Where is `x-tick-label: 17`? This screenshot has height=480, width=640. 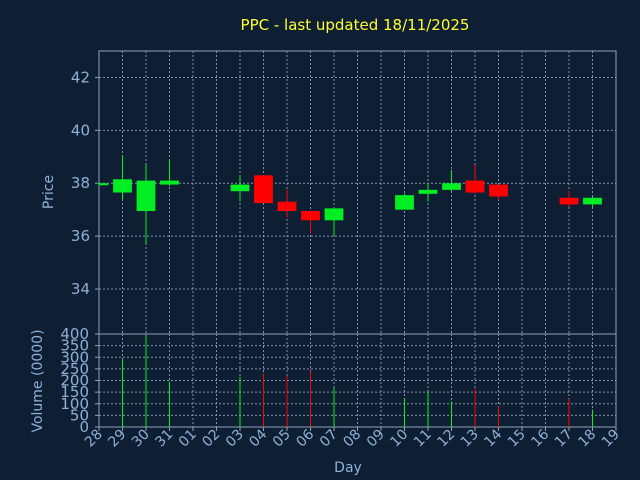 x-tick-label: 17 is located at coordinates (564, 439).